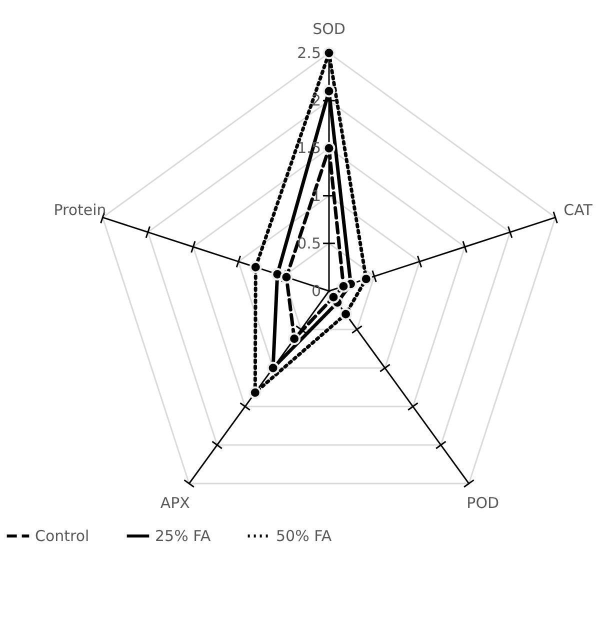 This screenshot has width=608, height=627. I want to click on spoke-label: Protein, so click(80, 210).